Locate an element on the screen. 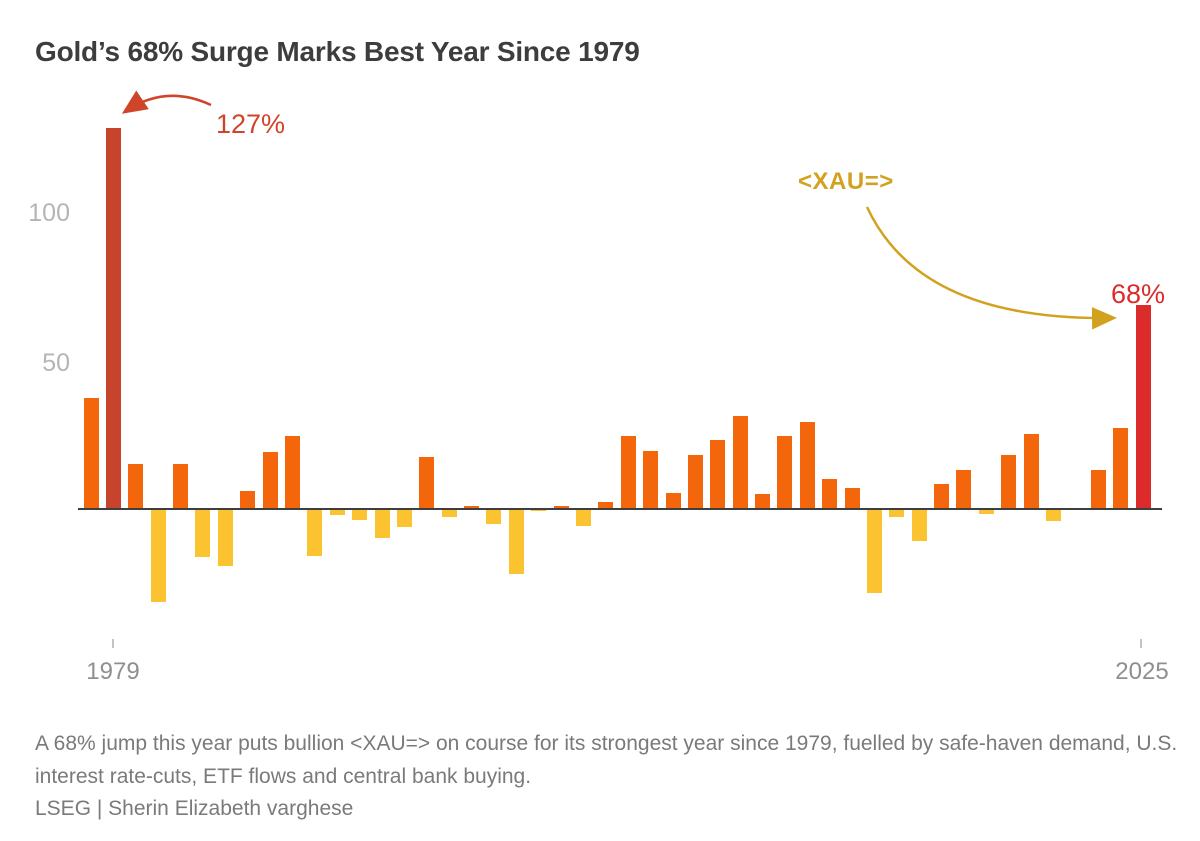  bar-1992 is located at coordinates (404, 518).